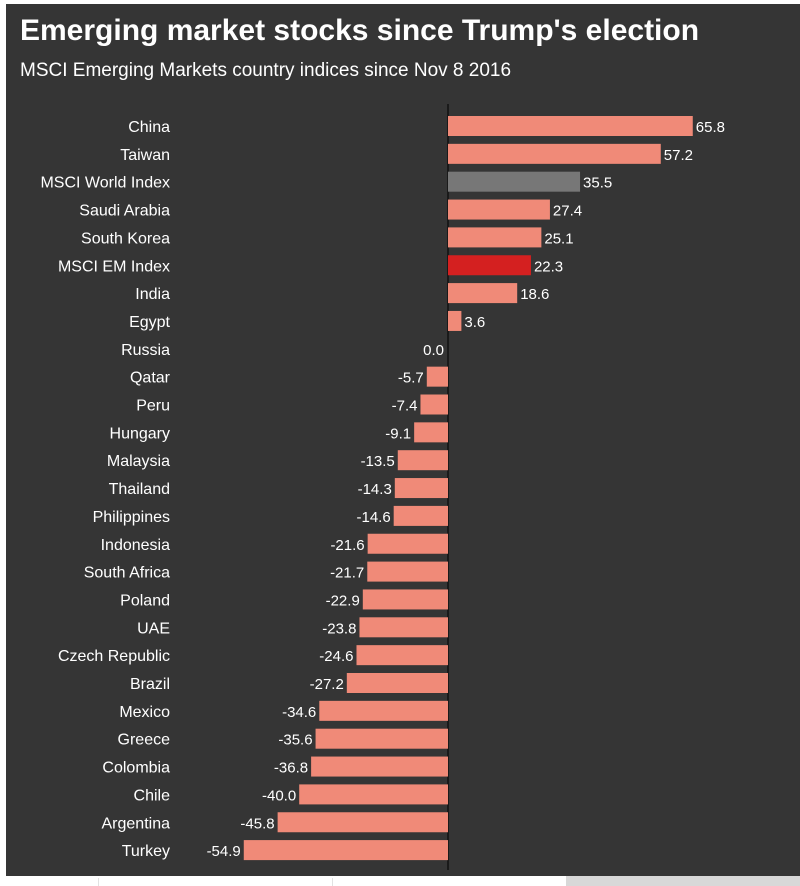  Describe the element at coordinates (405, 599) in the screenshot. I see `bar-poland` at that location.